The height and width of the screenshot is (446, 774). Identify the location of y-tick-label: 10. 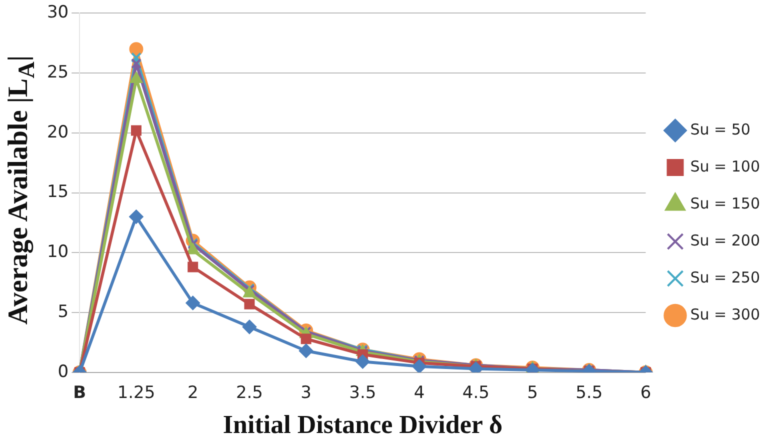
(57, 252).